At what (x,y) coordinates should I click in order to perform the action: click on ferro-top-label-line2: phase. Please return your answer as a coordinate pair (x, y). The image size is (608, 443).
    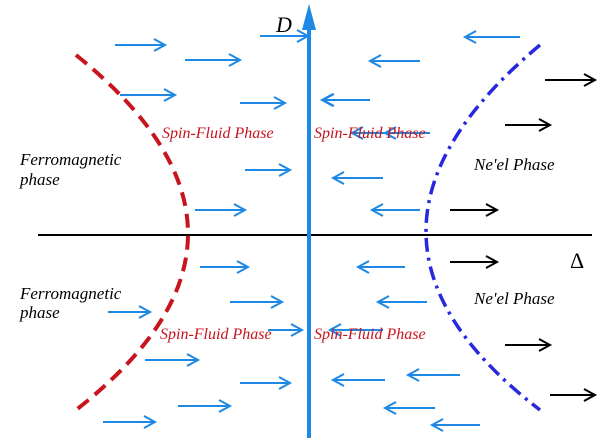
    Looking at the image, I should click on (39, 179).